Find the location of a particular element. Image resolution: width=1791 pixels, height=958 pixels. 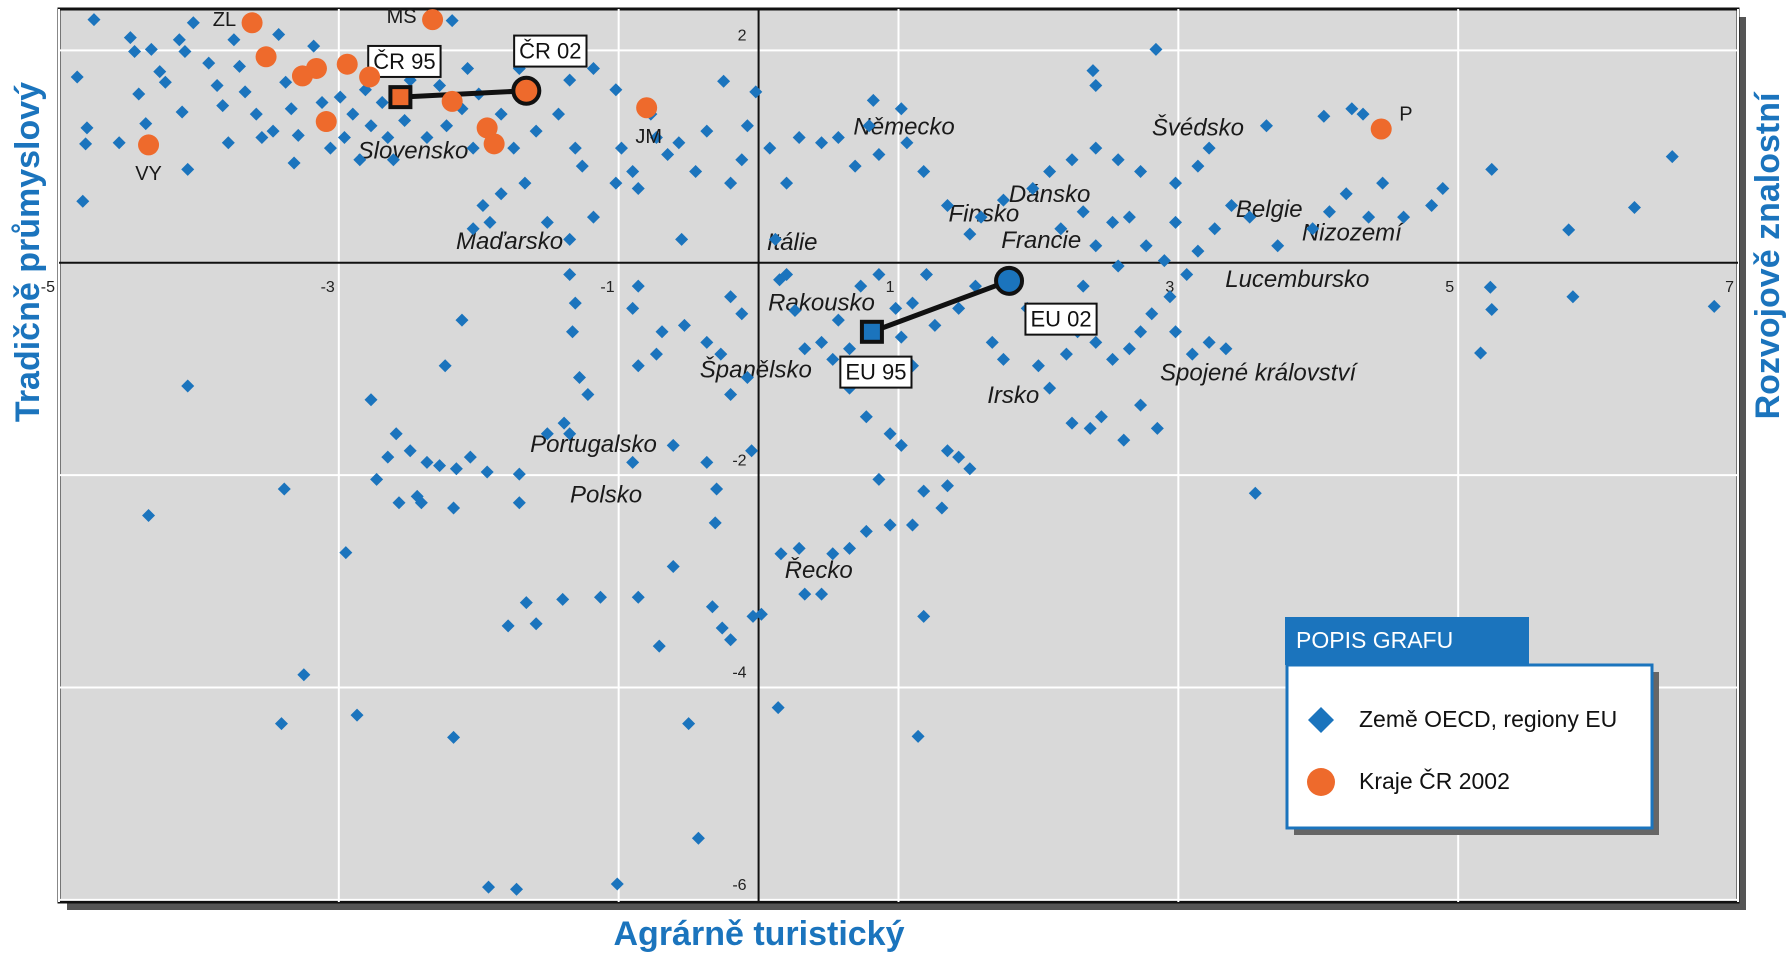

annotation: Rakousko is located at coordinates (821, 303).